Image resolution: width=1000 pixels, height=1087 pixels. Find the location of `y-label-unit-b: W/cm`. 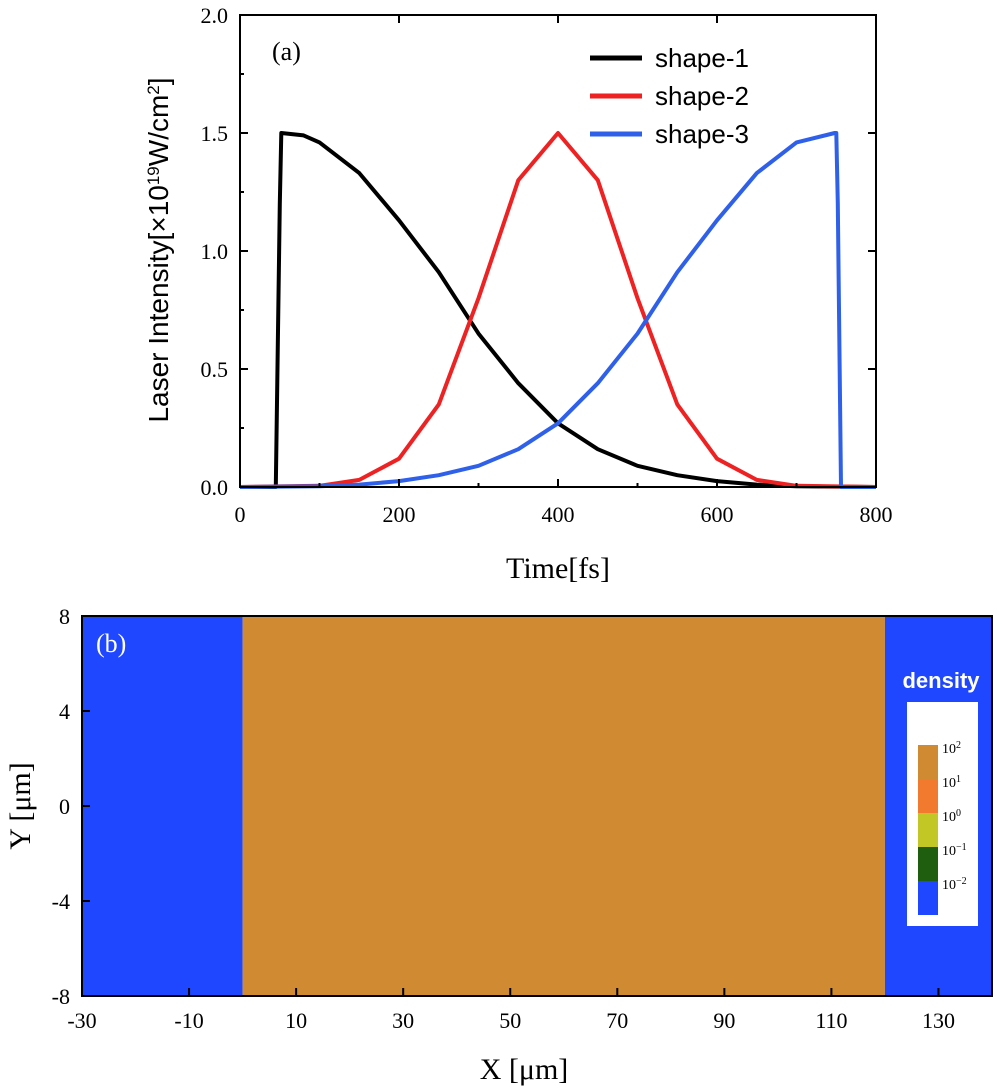

y-label-unit-b: W/cm is located at coordinates (158, 131).